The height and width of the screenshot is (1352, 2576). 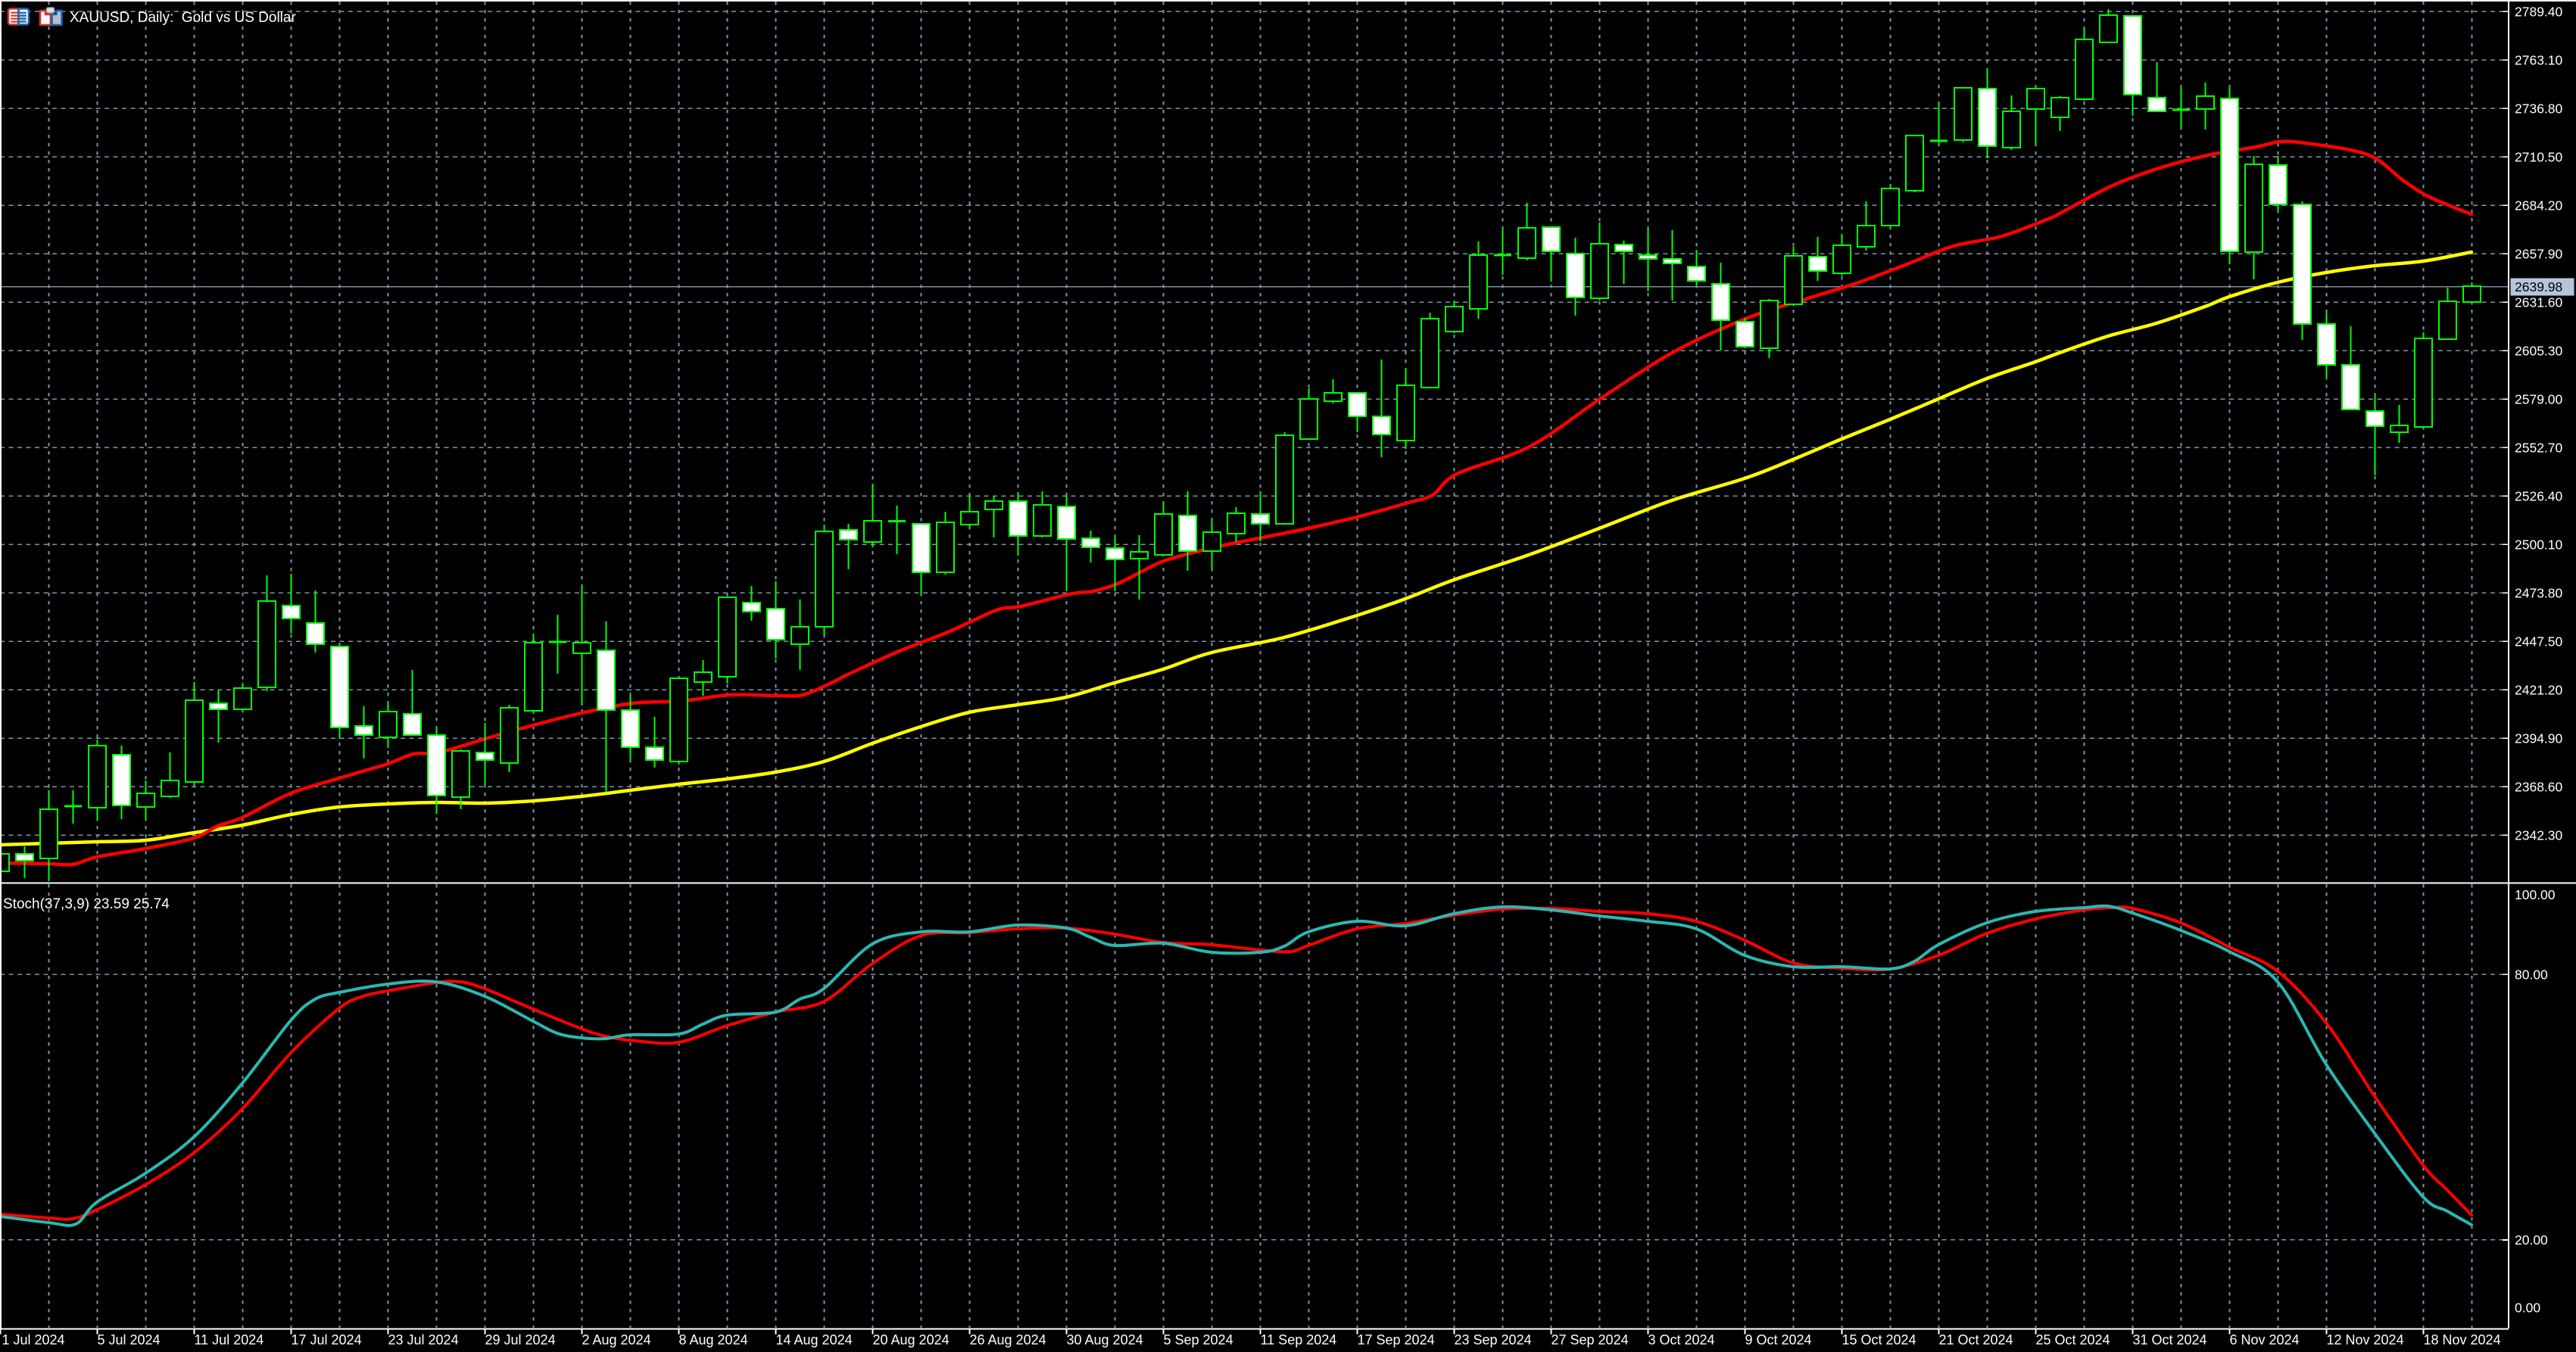 What do you see at coordinates (2539, 738) in the screenshot?
I see `svg-text: 2394.90` at bounding box center [2539, 738].